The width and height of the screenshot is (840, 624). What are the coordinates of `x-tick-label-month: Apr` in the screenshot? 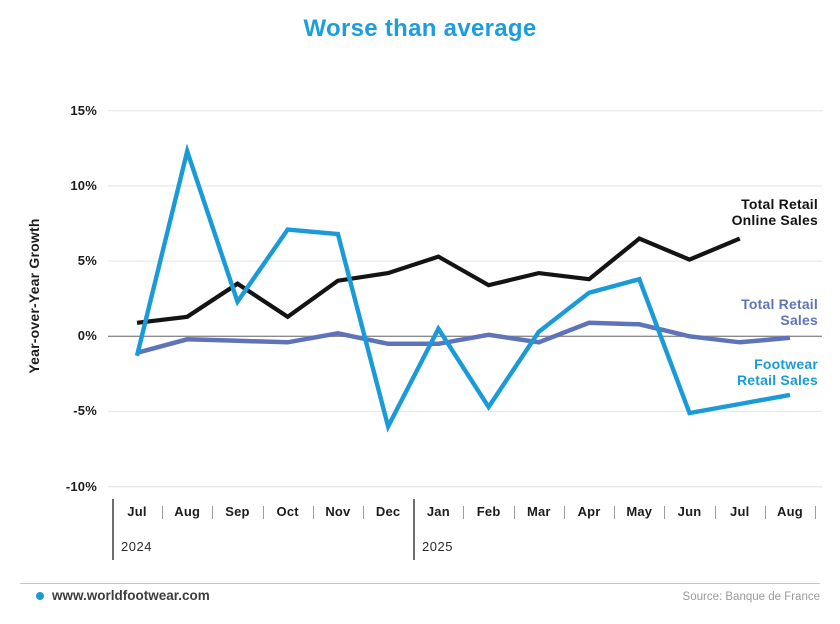 It's located at (589, 511).